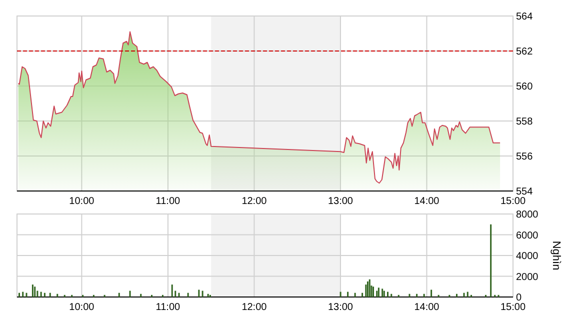 The width and height of the screenshot is (570, 320). I want to click on y-tick-label: 0, so click(519, 298).